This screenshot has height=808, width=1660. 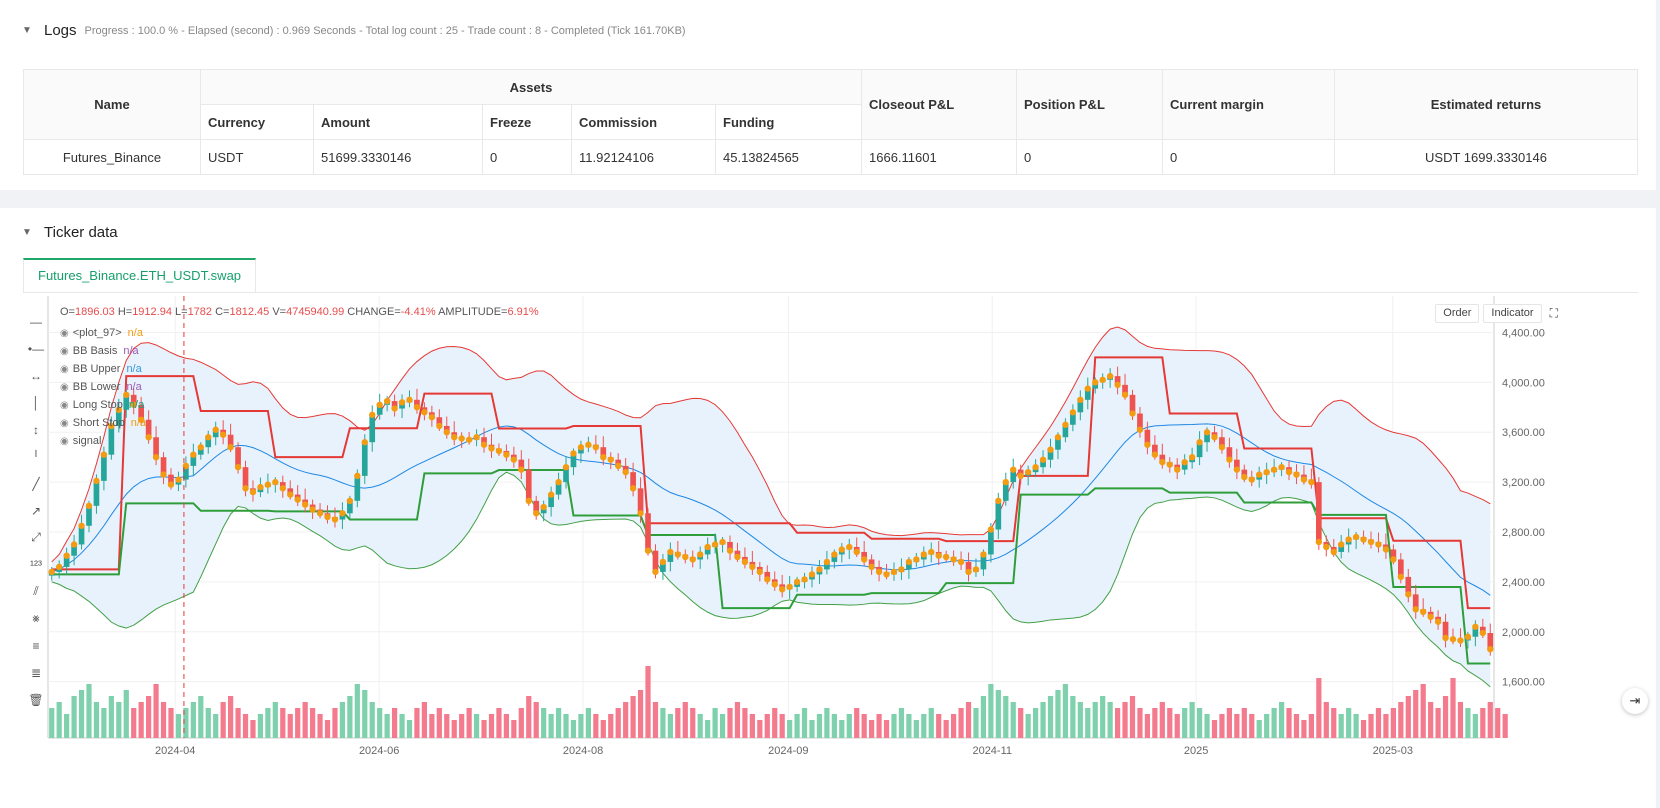 I want to click on fullscreen-icon: ⛶, so click(x=1553, y=313).